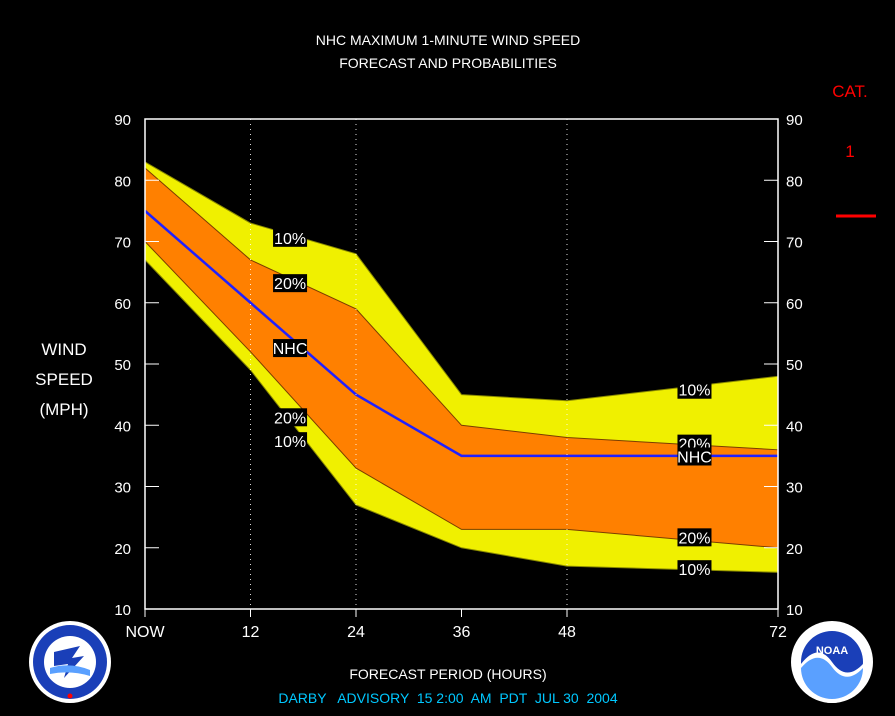 This screenshot has width=895, height=716. I want to click on x-tick-label: 36, so click(462, 632).